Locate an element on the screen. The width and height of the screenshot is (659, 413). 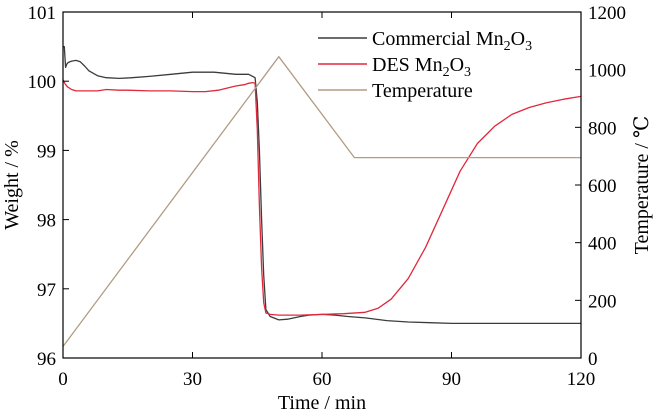
y-right-tick-label: 0 is located at coordinates (593, 359).